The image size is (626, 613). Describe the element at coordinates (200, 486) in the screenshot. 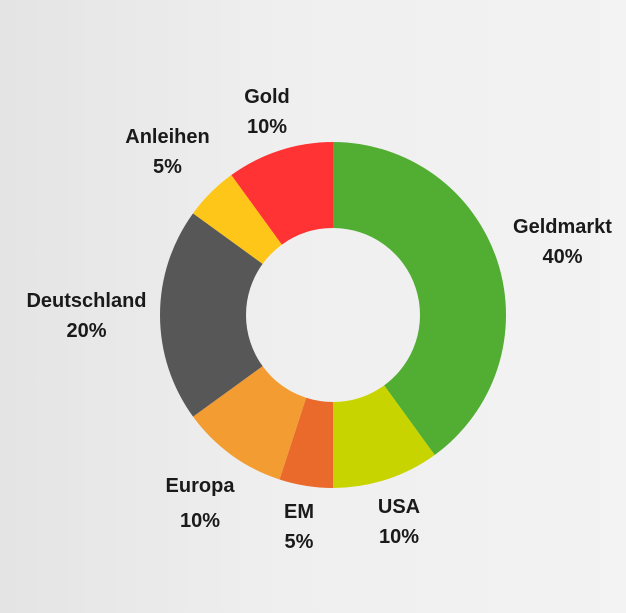

I see `slice-label-europa-name: Europa` at that location.